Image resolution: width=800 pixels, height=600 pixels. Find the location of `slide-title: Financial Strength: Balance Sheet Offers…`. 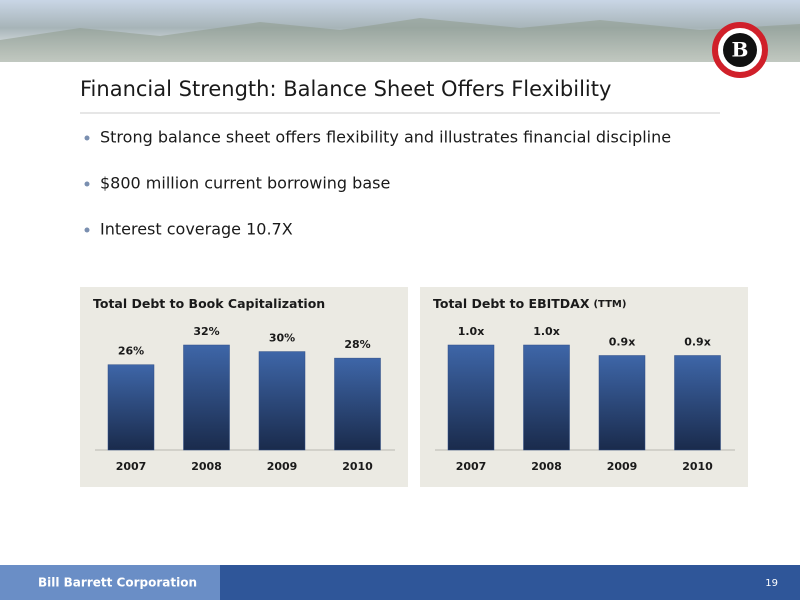

slide-title: Financial Strength: Balance Sheet Offers… is located at coordinates (345, 89).